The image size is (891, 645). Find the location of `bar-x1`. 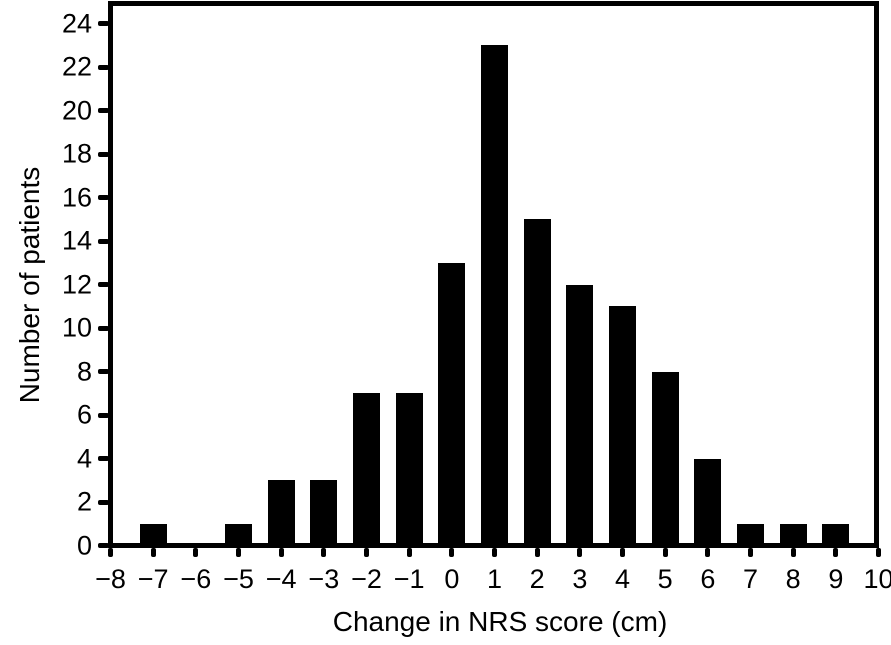

bar-x1 is located at coordinates (494, 295).